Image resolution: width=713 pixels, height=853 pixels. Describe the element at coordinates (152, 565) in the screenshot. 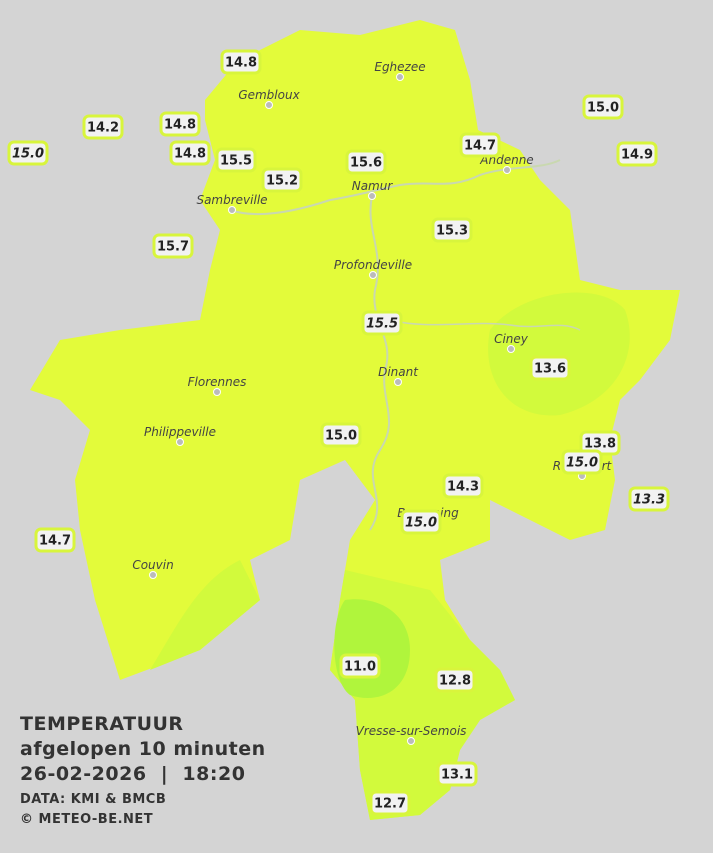

I see `city-name: Couvin` at that location.